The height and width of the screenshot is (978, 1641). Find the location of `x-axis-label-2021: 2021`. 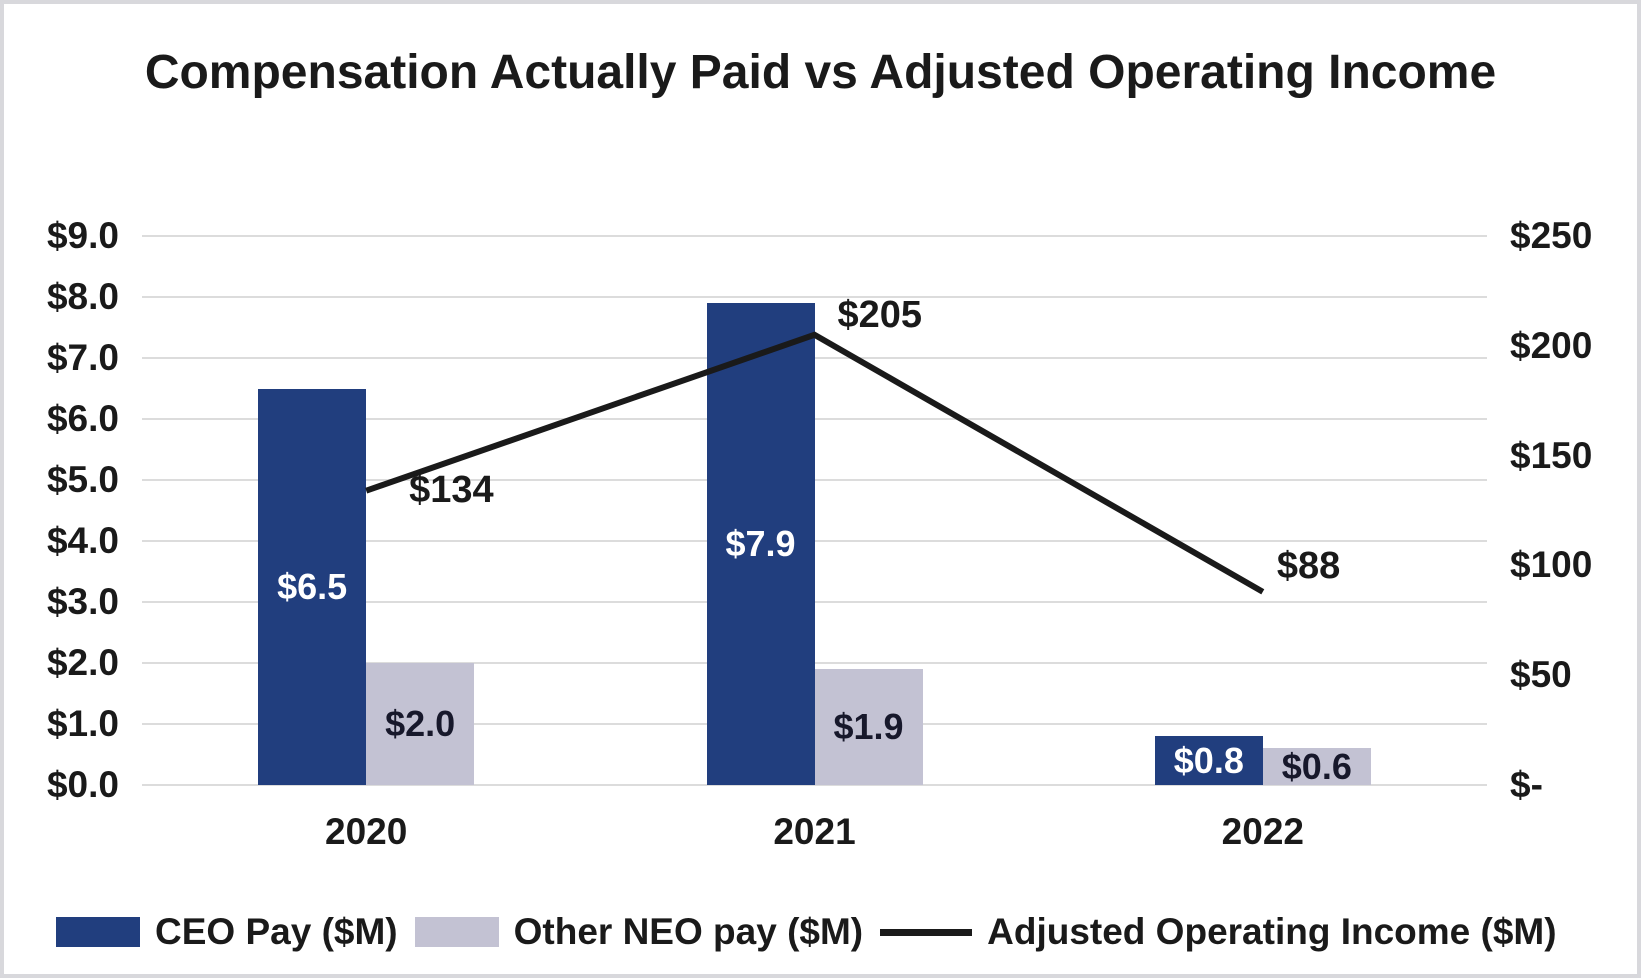

x-axis-label-2021: 2021 is located at coordinates (814, 831).